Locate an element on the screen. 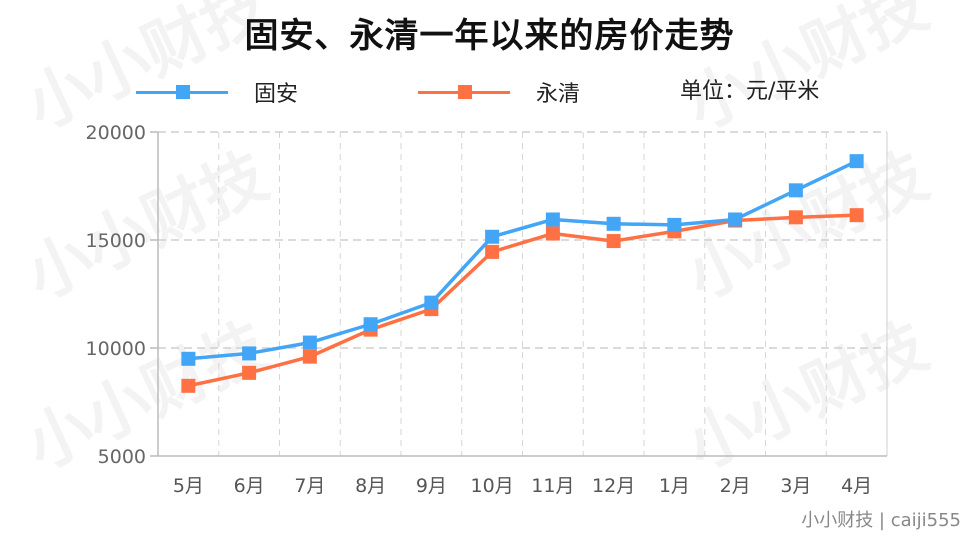  x-tick-label: 12月 is located at coordinates (613, 486).